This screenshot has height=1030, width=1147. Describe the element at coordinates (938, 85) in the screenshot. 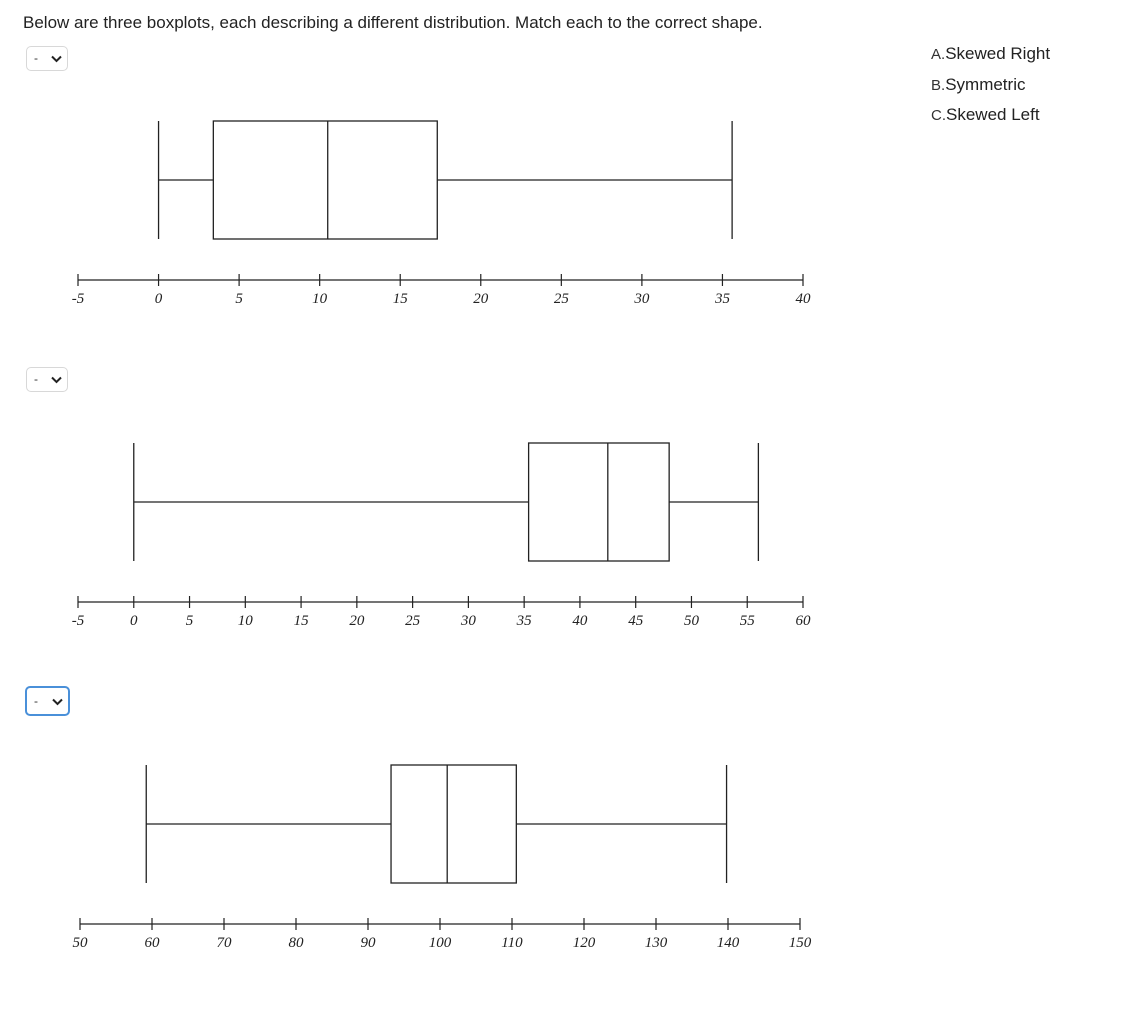

I see `answer-letter: B.` at that location.